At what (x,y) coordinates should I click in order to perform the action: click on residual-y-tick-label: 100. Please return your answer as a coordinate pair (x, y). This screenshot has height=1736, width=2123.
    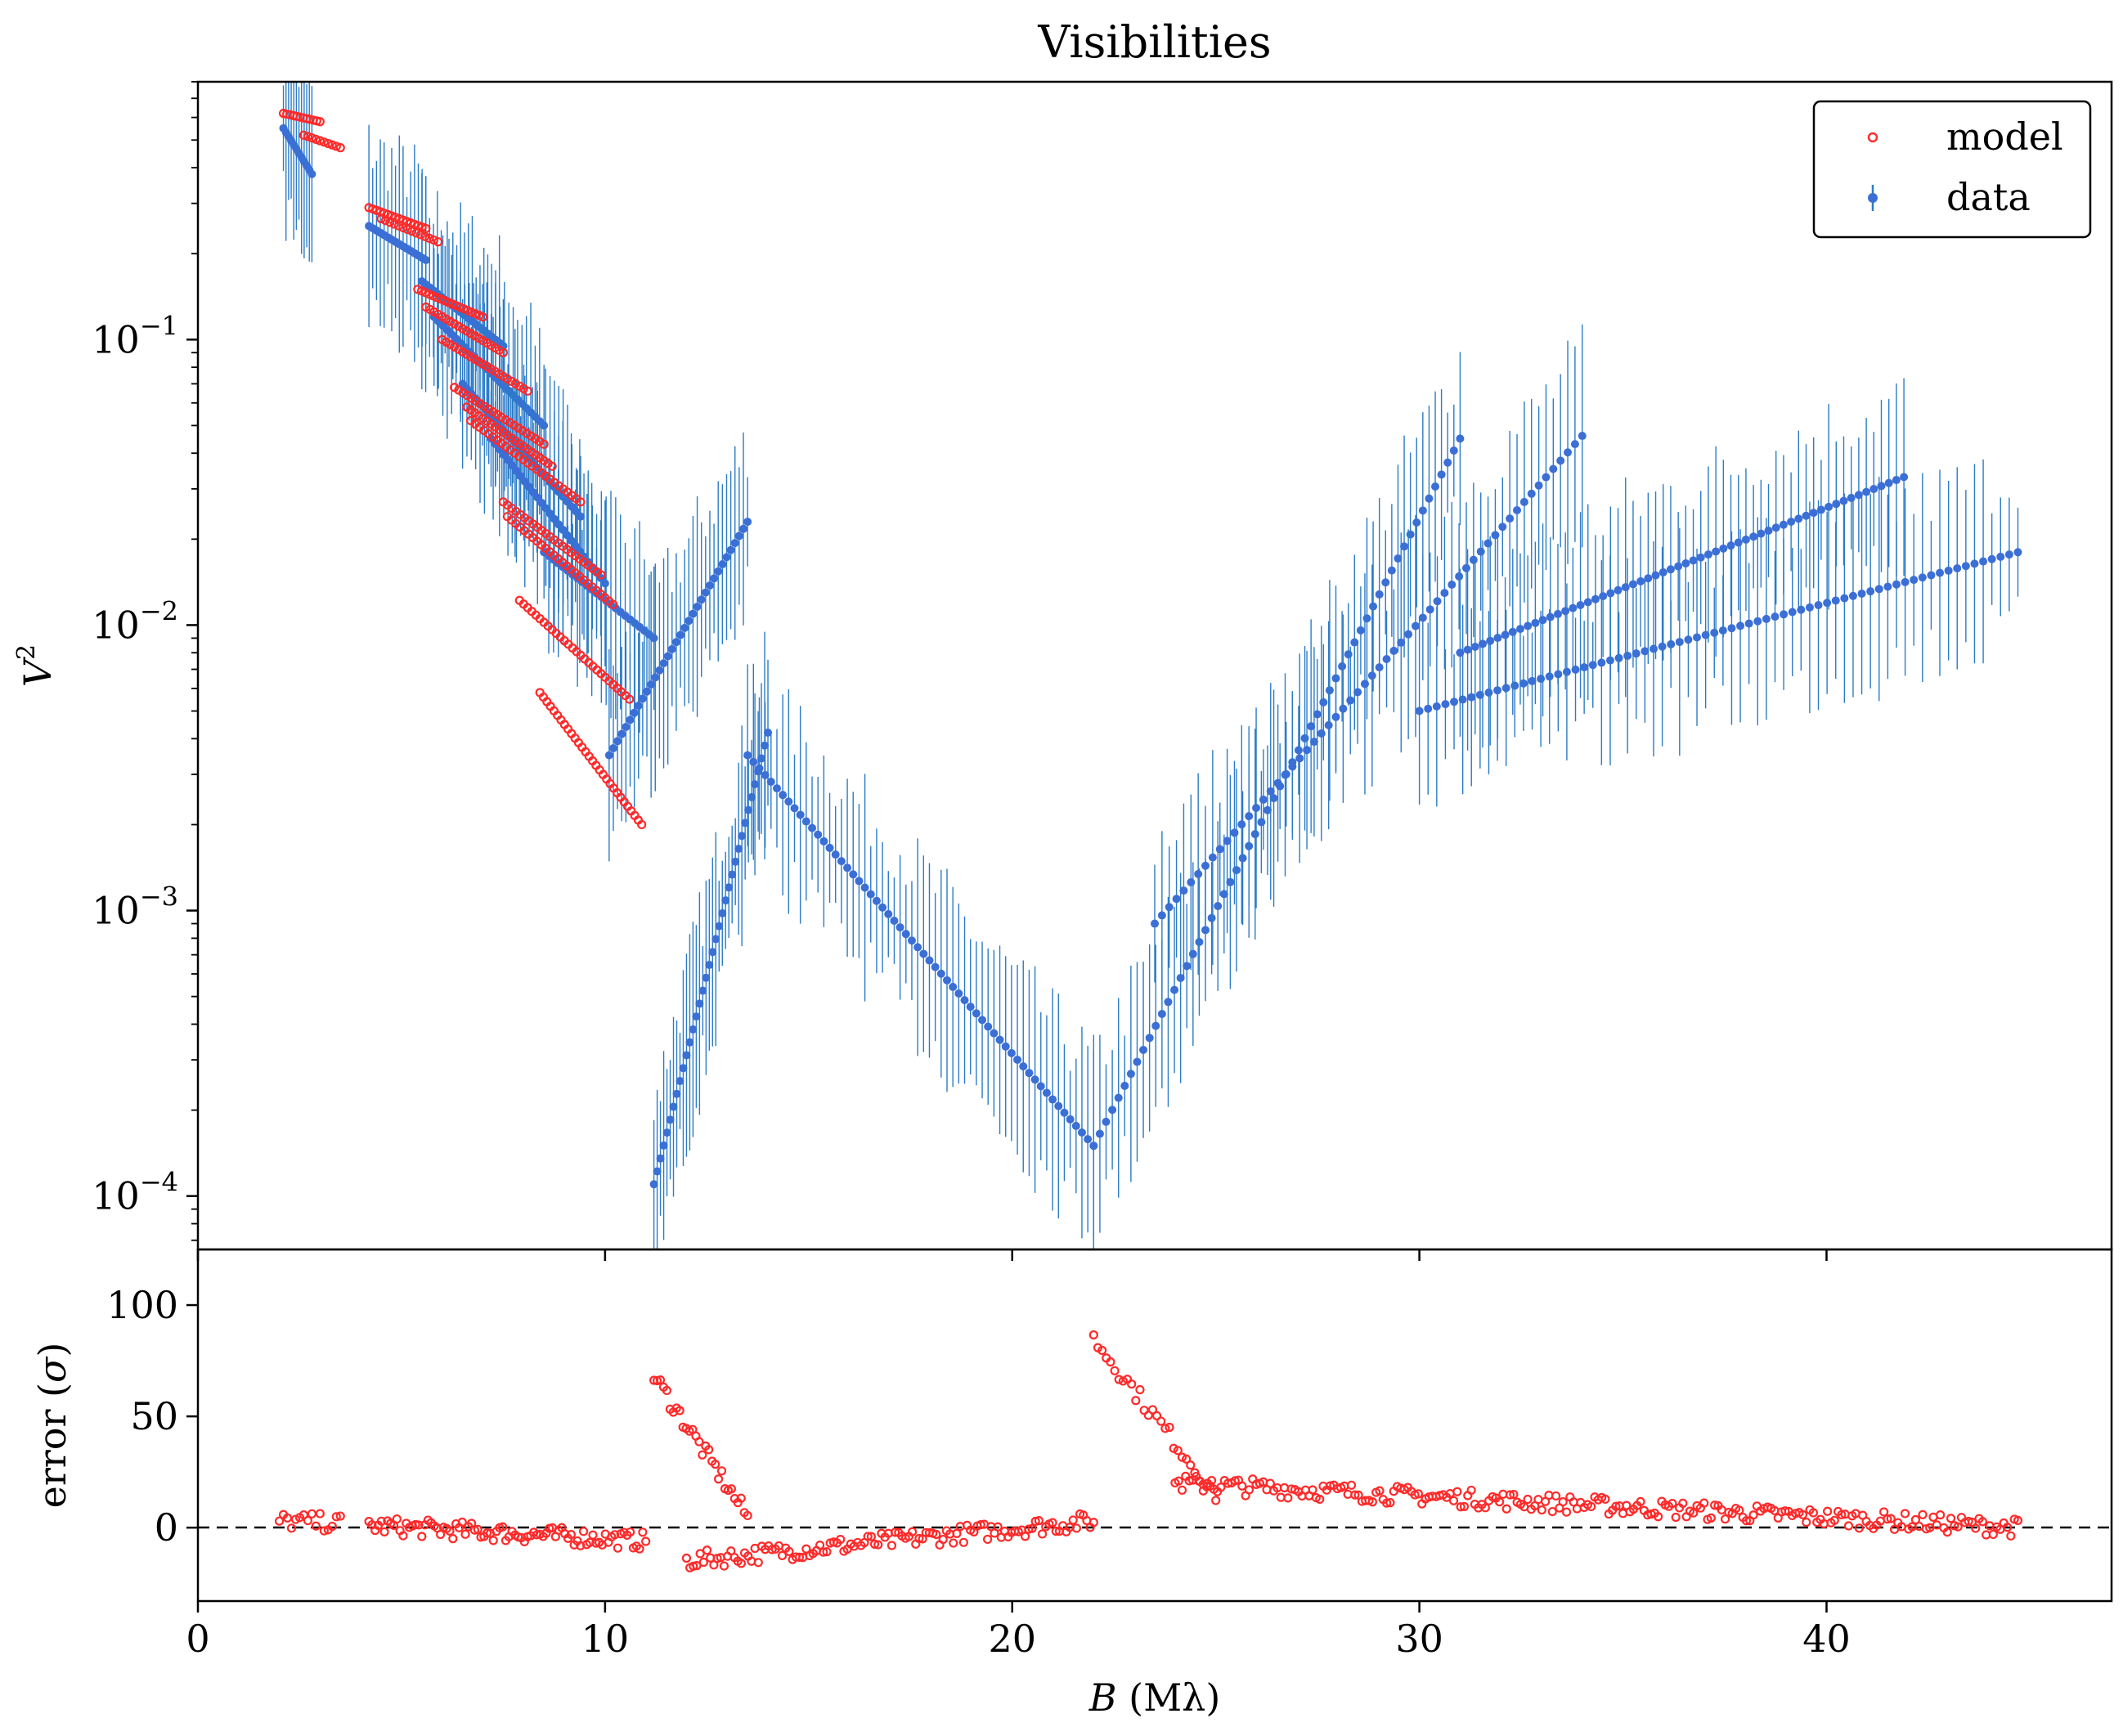
    Looking at the image, I should click on (142, 1305).